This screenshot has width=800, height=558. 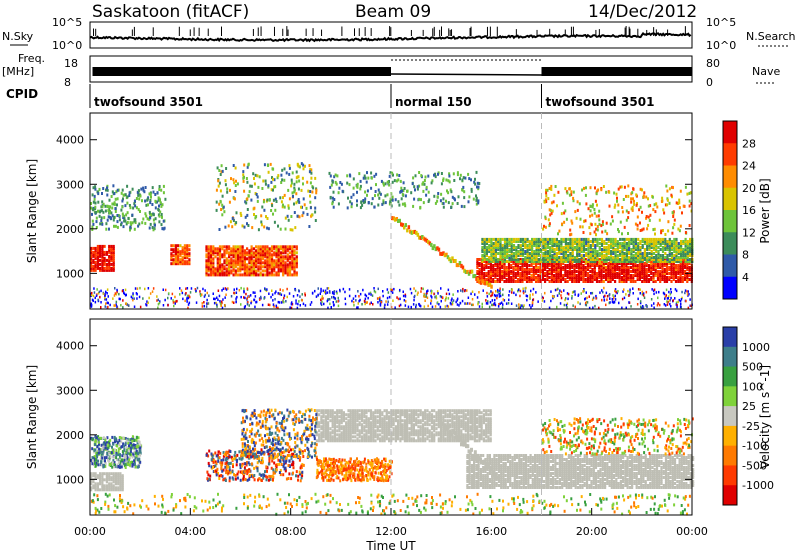 What do you see at coordinates (745, 277) in the screenshot?
I see `colorbar-tick-label: 4` at bounding box center [745, 277].